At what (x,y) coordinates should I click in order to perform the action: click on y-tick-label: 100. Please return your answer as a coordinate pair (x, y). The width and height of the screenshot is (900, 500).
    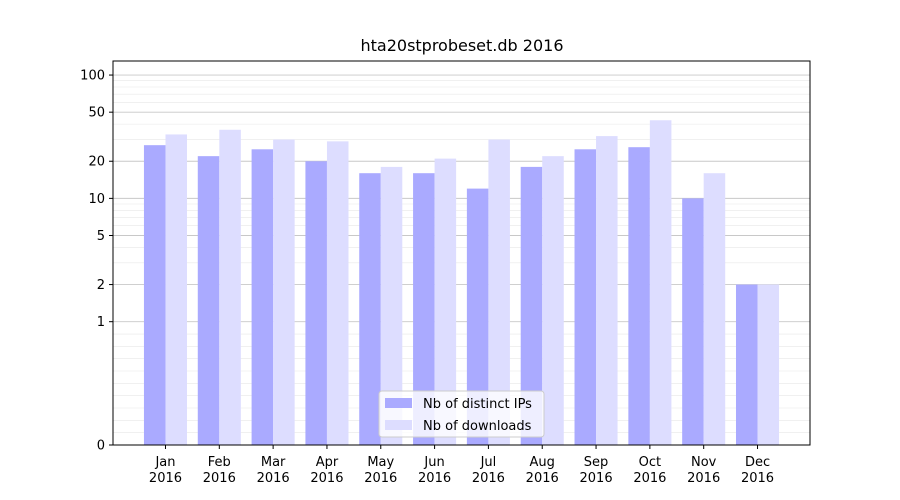
    Looking at the image, I should click on (92, 76).